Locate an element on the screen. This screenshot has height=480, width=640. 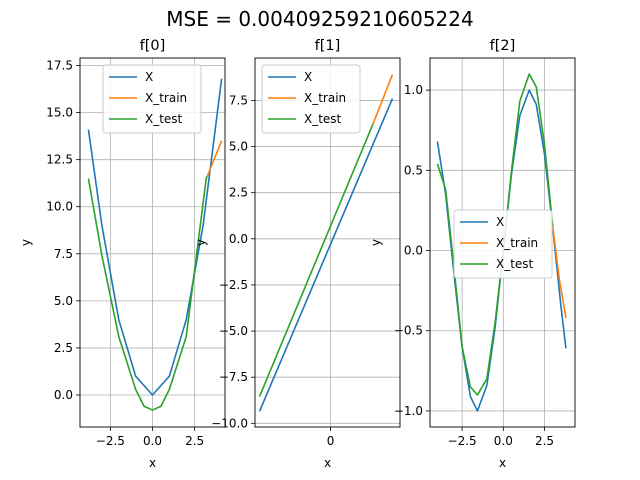
x-tick-label: 0 is located at coordinates (331, 441).